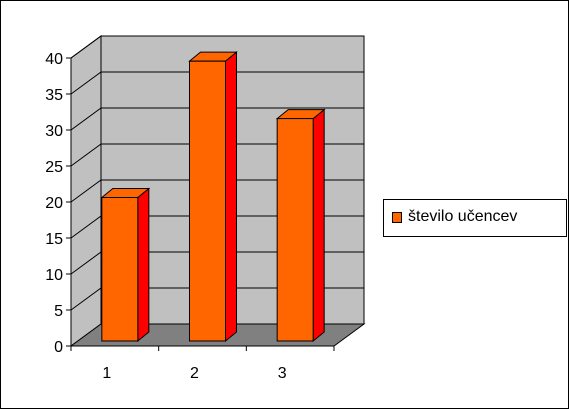 This screenshot has height=409, width=569. I want to click on y-tick-label: 20, so click(54, 203).